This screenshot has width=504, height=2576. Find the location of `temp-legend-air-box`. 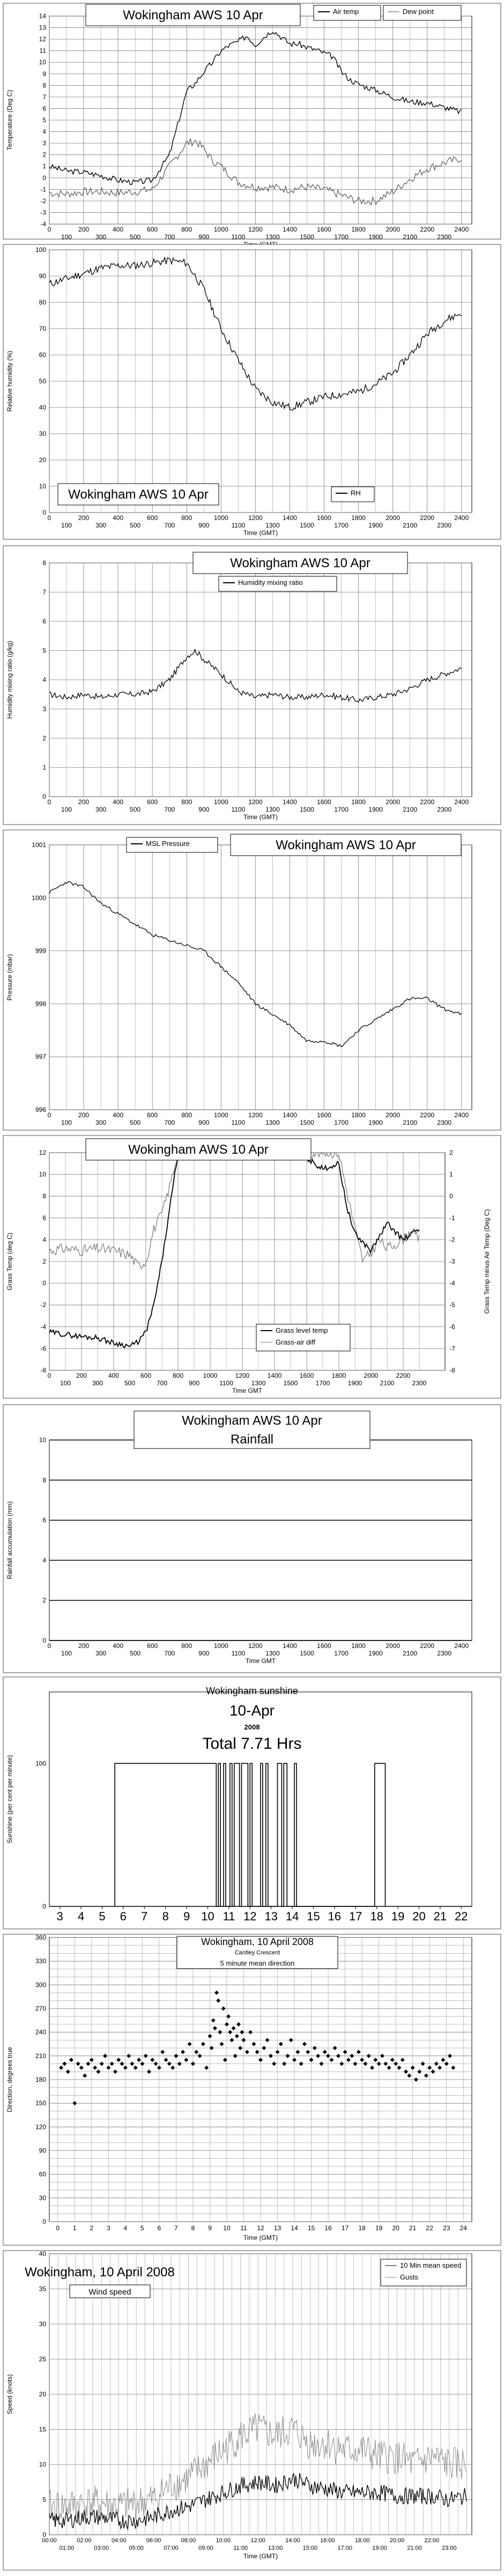

temp-legend-air-box is located at coordinates (347, 13).